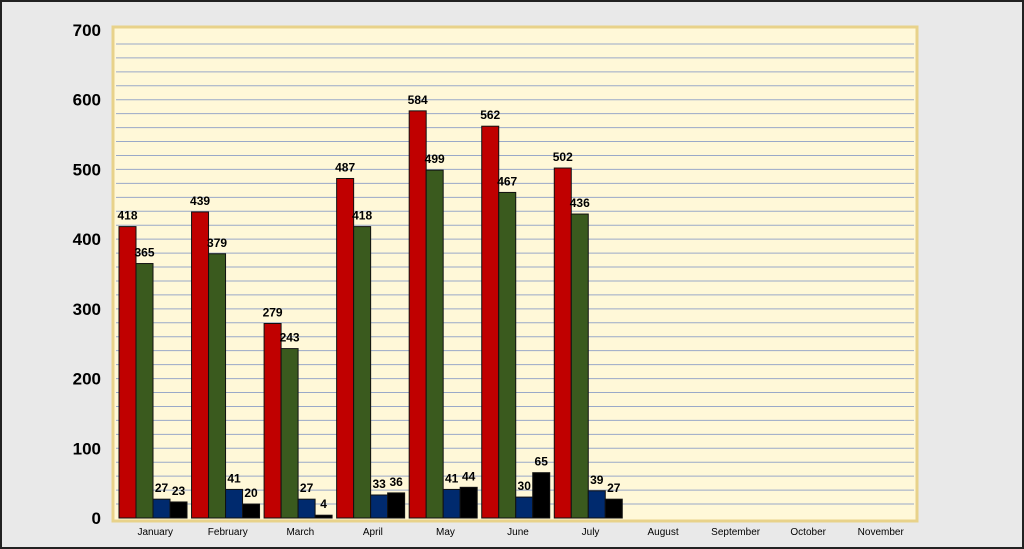 This screenshot has width=1024, height=549. Describe the element at coordinates (87, 309) in the screenshot. I see `y-tick-label: 300` at that location.